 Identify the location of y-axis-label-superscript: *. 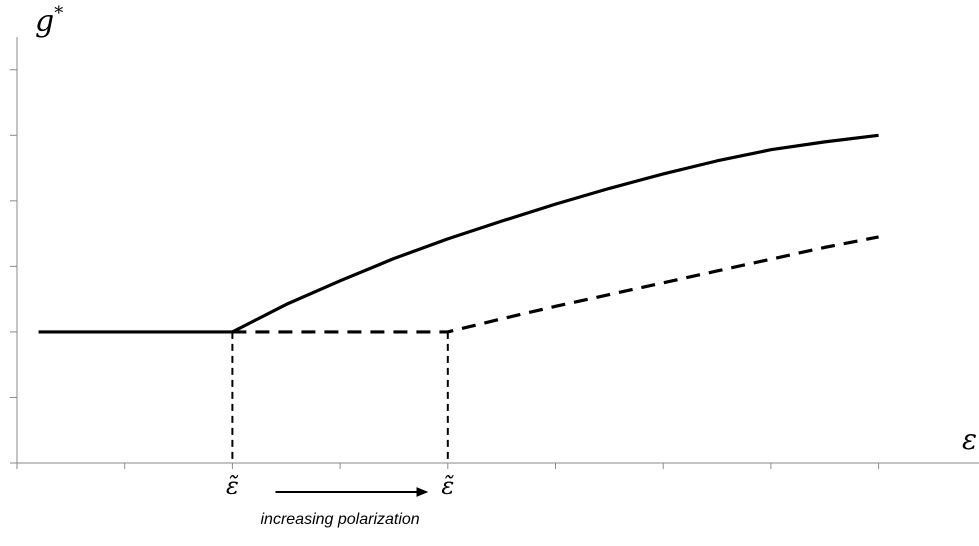
(58, 13).